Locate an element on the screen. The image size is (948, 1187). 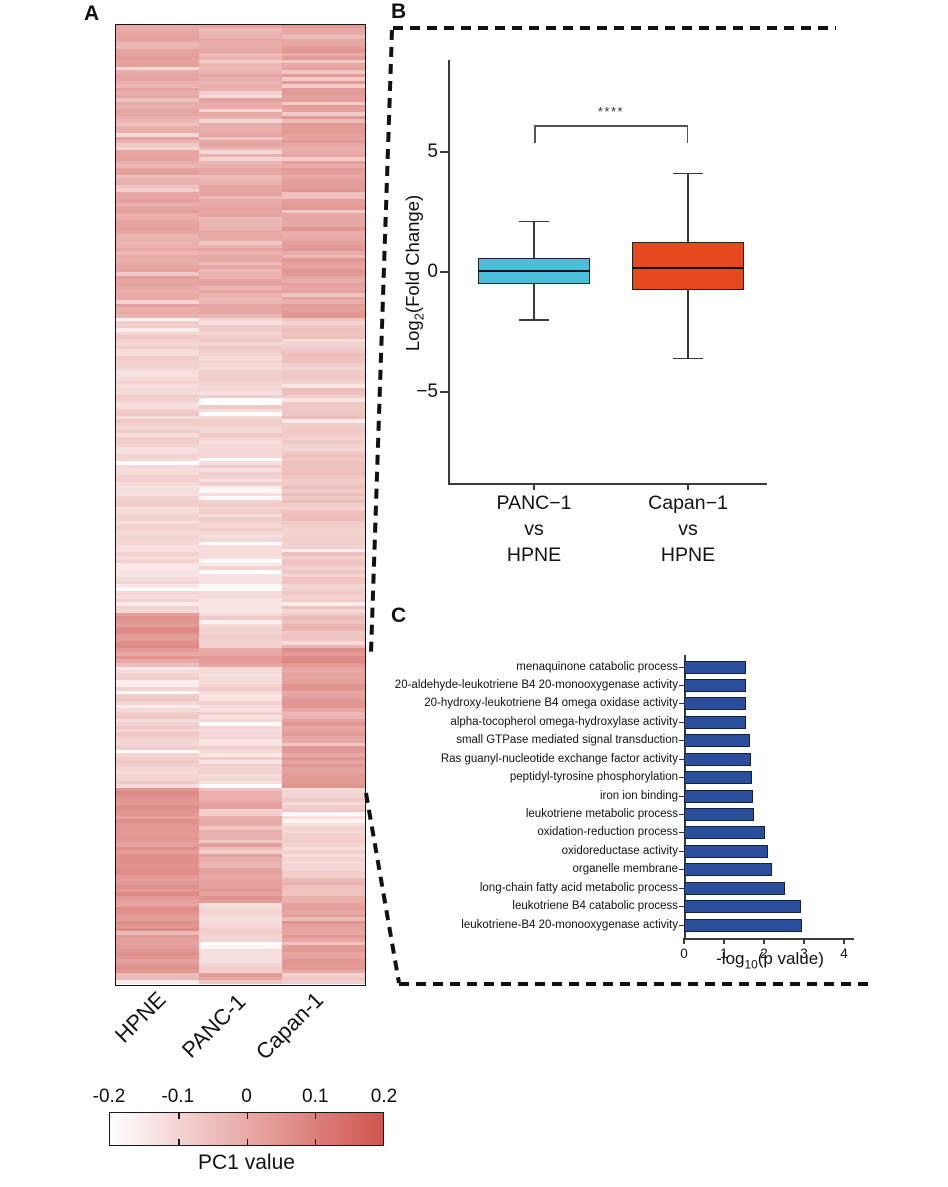
group-label-line: PANC−1 is located at coordinates (534, 503).